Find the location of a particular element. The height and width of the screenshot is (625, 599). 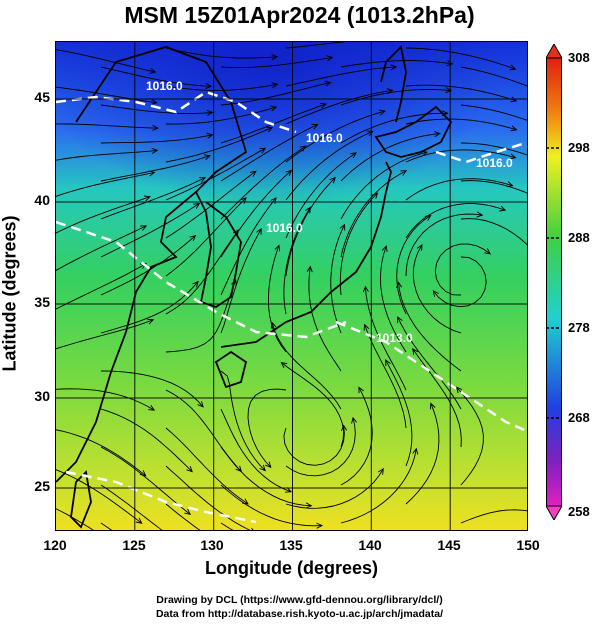

coast-taiwan is located at coordinates (81, 499).